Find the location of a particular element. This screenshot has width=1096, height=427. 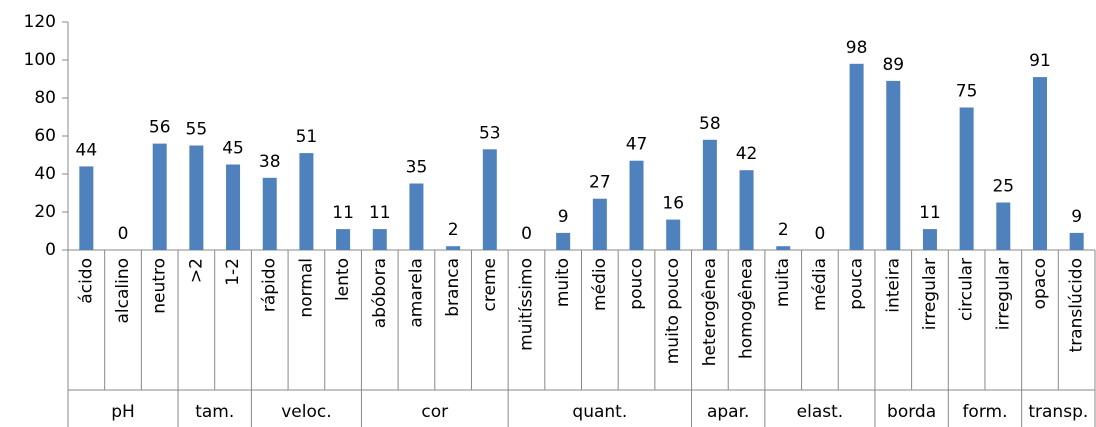

group-label: pH is located at coordinates (123, 412).